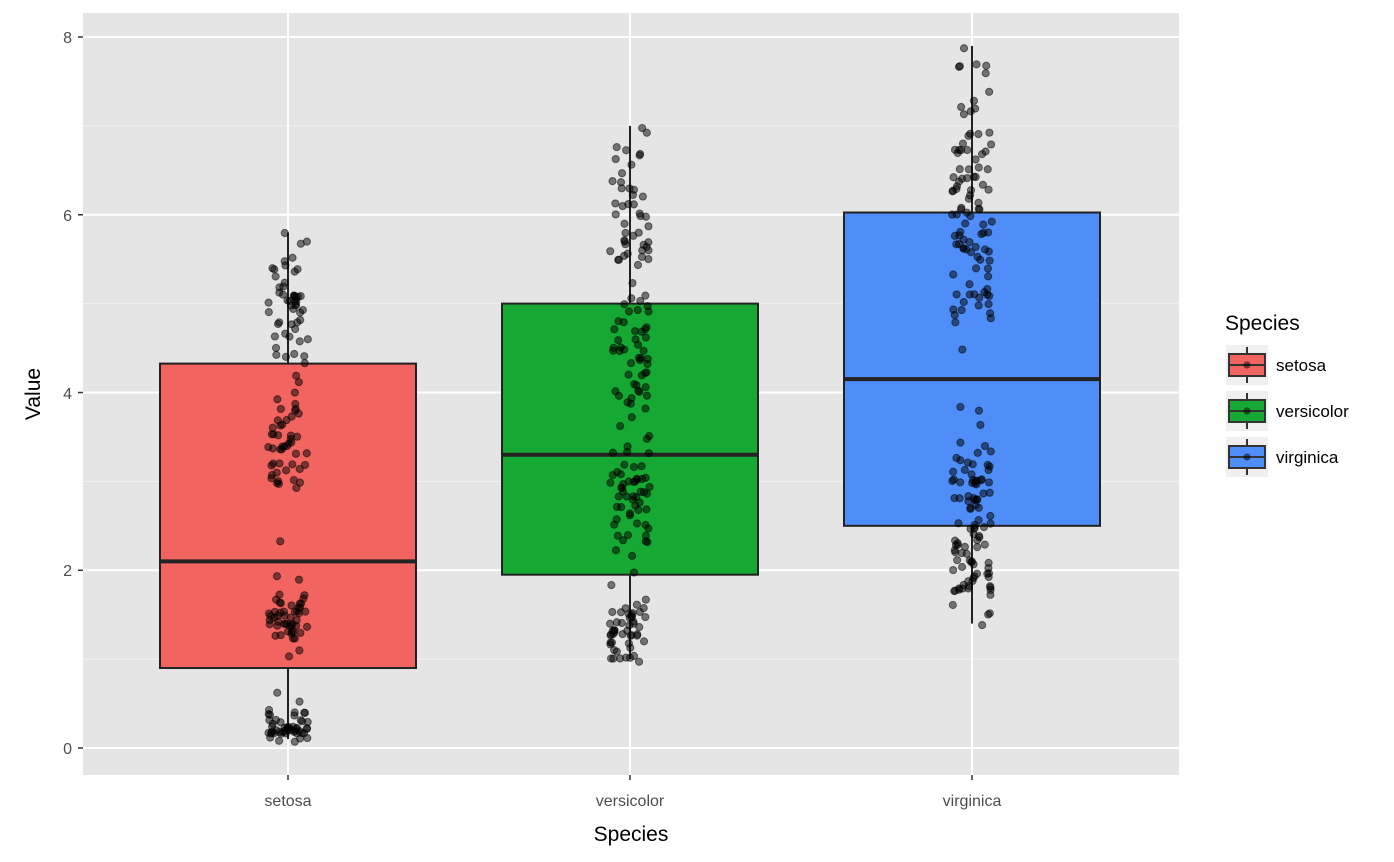 The height and width of the screenshot is (862, 1394). What do you see at coordinates (1312, 411) in the screenshot?
I see `legend-label-versicolor: versicolor` at bounding box center [1312, 411].